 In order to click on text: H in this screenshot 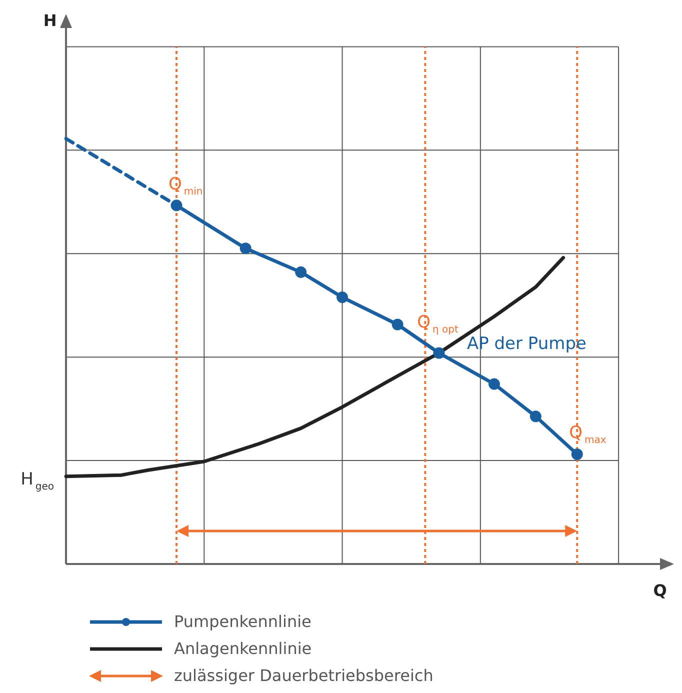, I will do `click(50, 20)`.